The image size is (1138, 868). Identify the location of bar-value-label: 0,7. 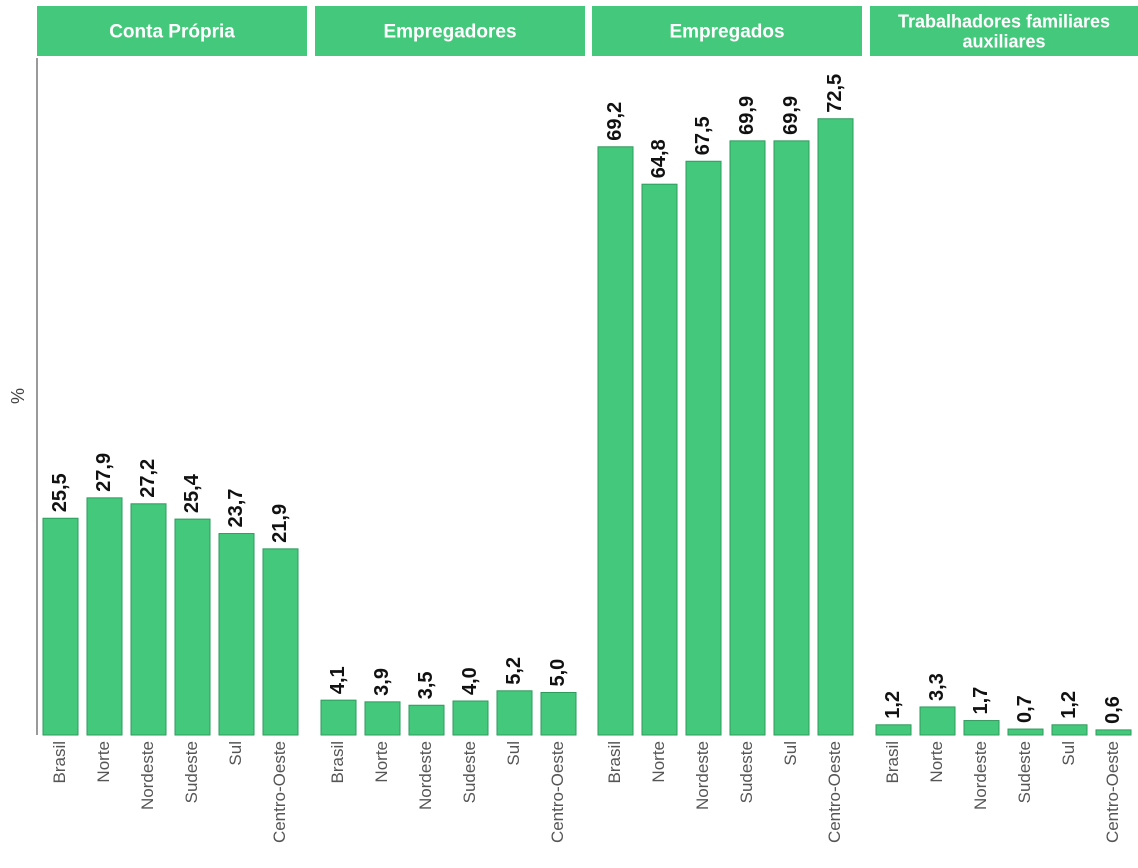
(1025, 709).